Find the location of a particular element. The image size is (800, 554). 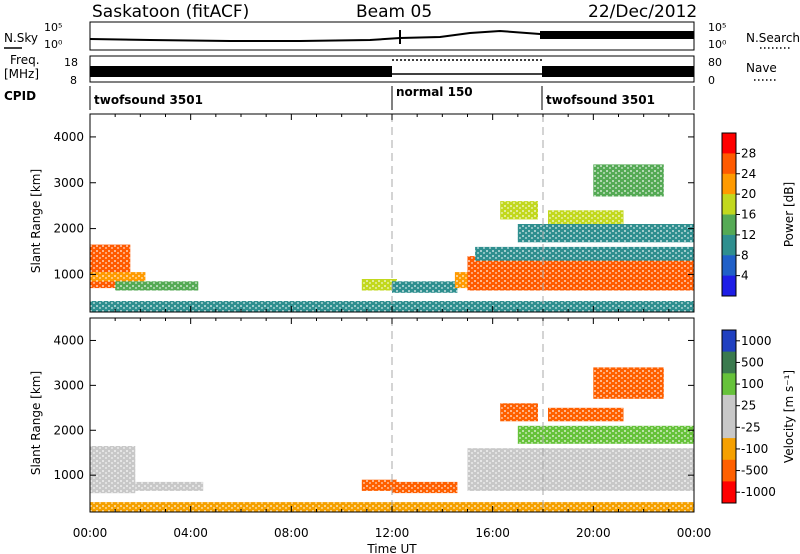

cpid-segment-3: twofsound 3501 is located at coordinates (600, 100).